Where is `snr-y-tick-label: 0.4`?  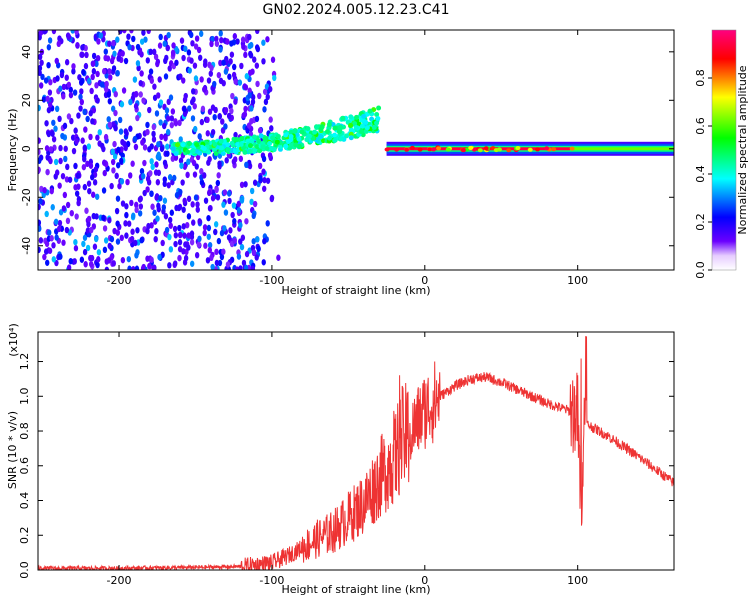 snr-y-tick-label: 0.4 is located at coordinates (24, 501).